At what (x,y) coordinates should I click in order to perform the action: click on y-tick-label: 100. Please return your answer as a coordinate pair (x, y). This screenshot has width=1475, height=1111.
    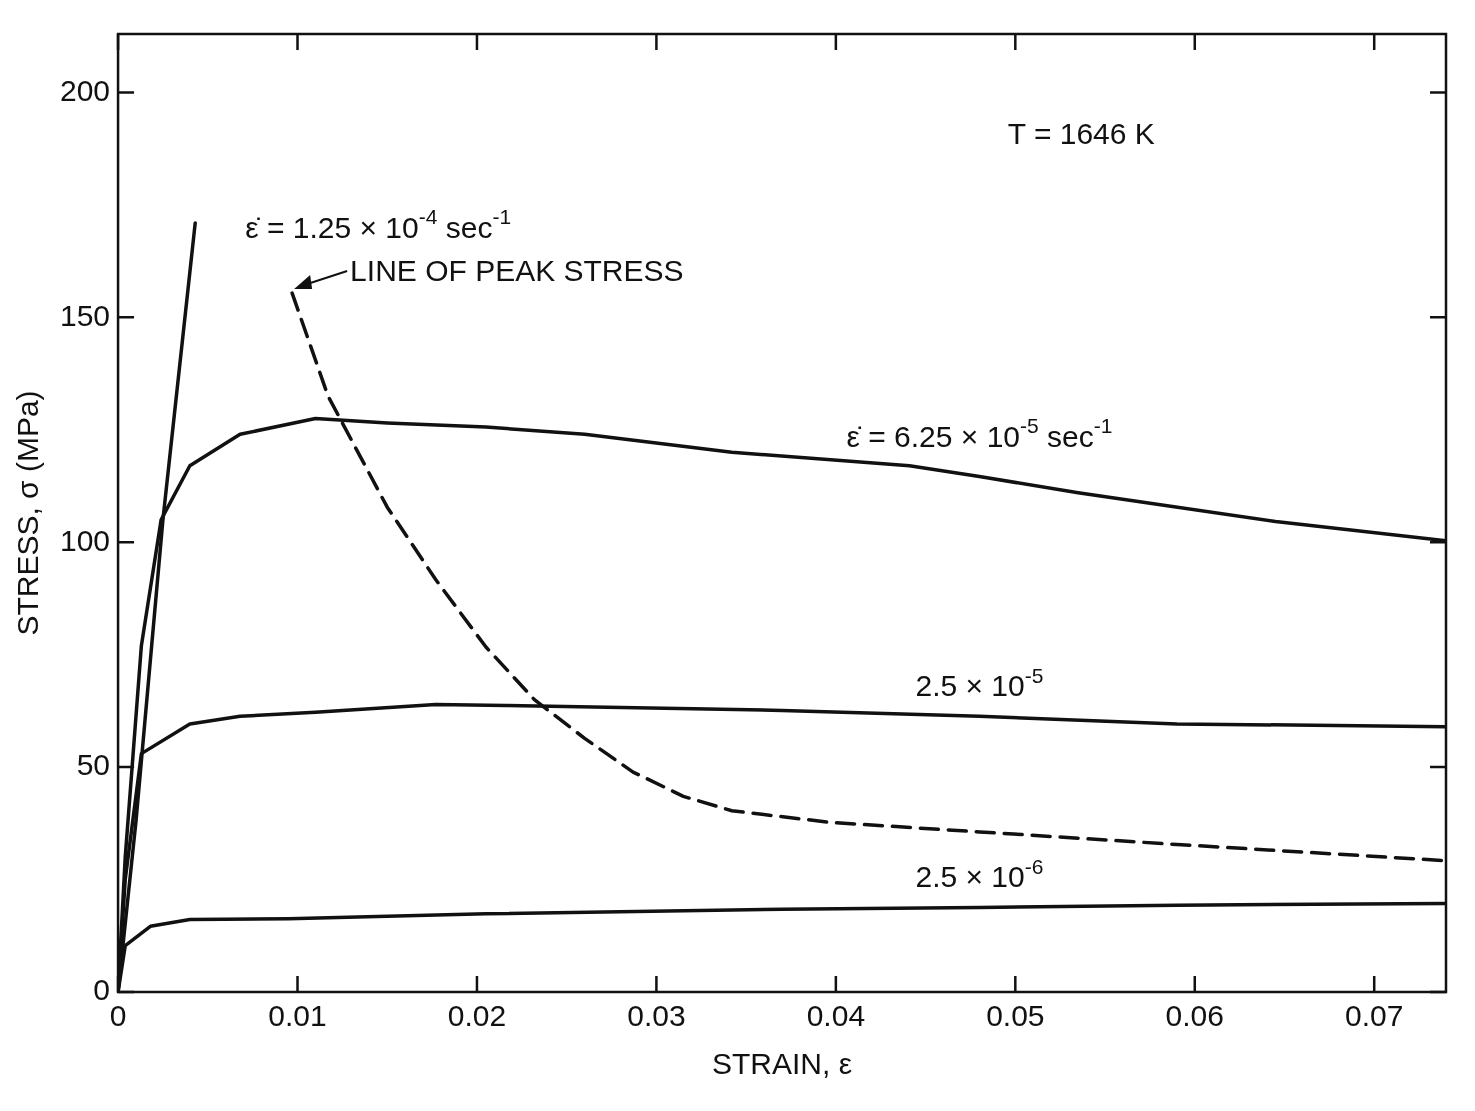
    Looking at the image, I should click on (85, 540).